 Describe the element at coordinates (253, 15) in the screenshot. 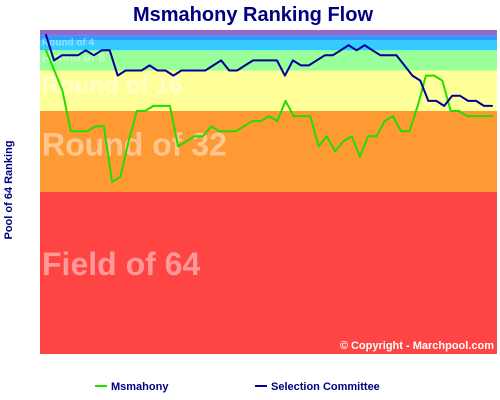

I see `chart-title: Msmahony Ranking Flow` at that location.